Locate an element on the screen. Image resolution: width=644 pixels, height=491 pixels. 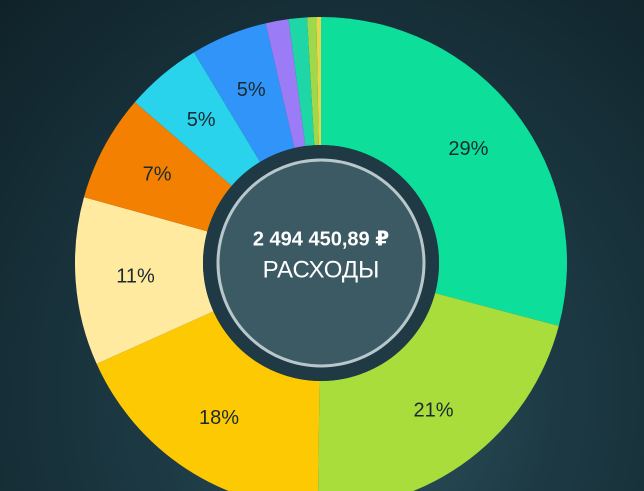
slice-label-3: 11% is located at coordinates (135, 276).